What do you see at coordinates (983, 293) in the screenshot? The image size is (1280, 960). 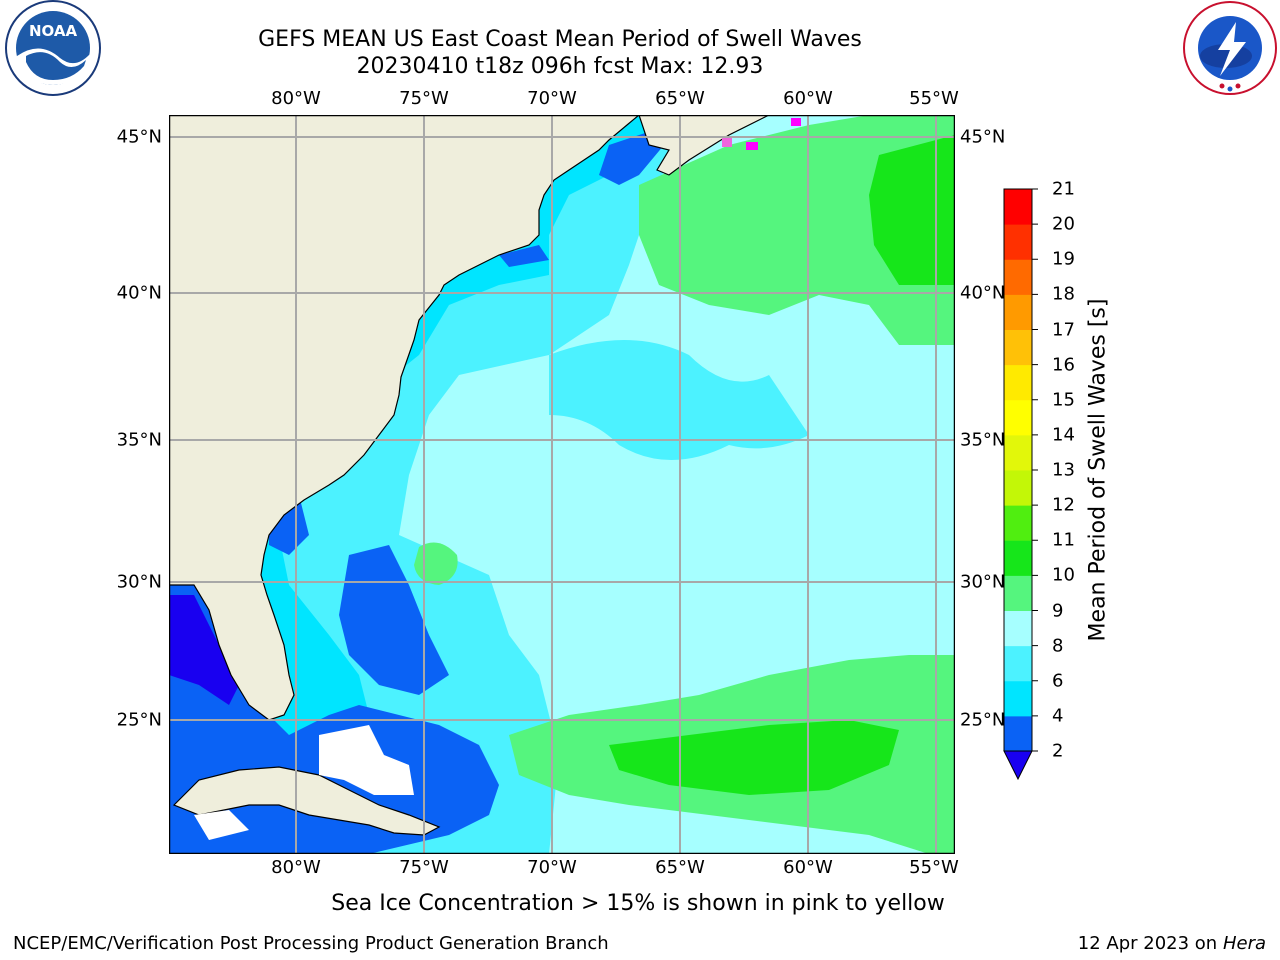 I see `lat-right-40n: 40°N` at bounding box center [983, 293].